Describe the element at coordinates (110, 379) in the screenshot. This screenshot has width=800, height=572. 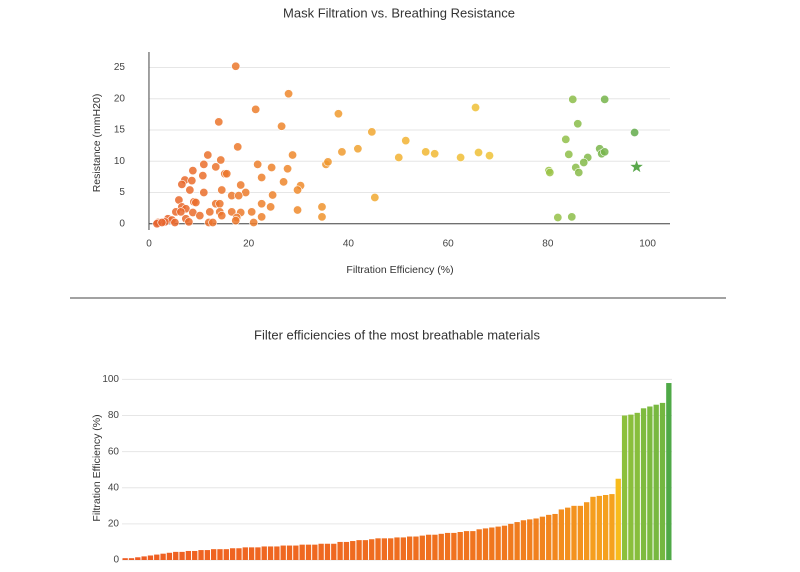
I see `y-tick-label: 100` at that location.